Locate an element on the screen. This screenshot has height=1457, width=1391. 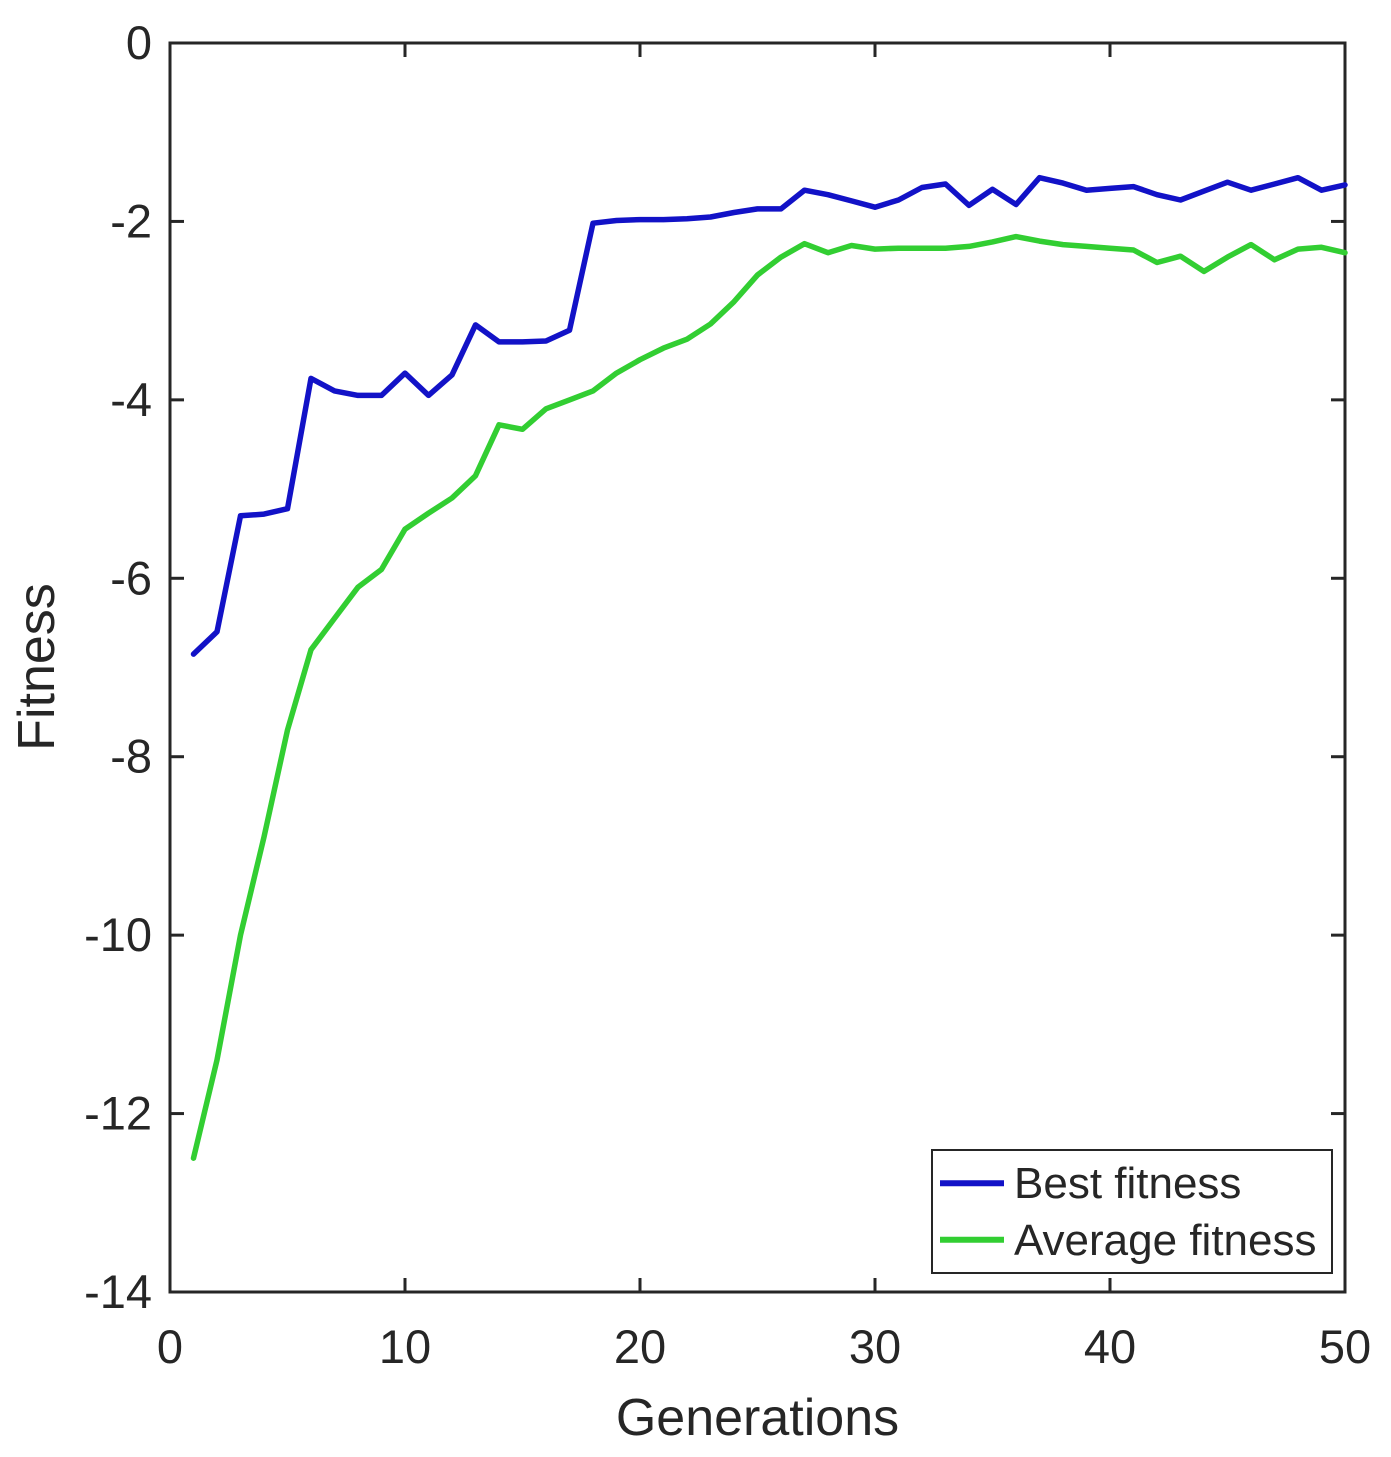
x-tick-label: 50 is located at coordinates (1345, 1346).